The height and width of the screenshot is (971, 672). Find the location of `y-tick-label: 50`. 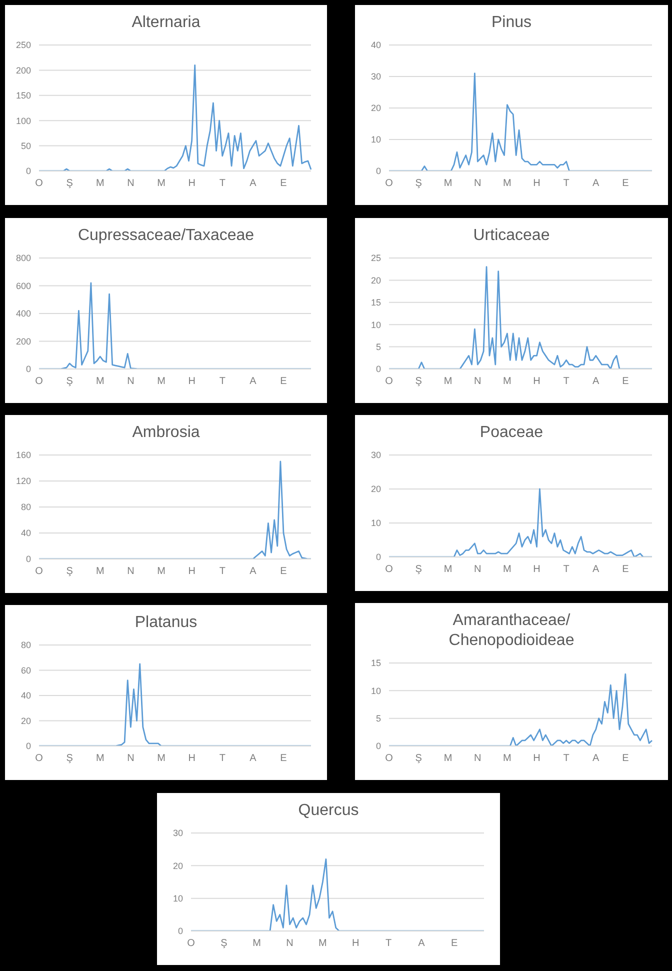

y-tick-label: 50 is located at coordinates (25, 145).